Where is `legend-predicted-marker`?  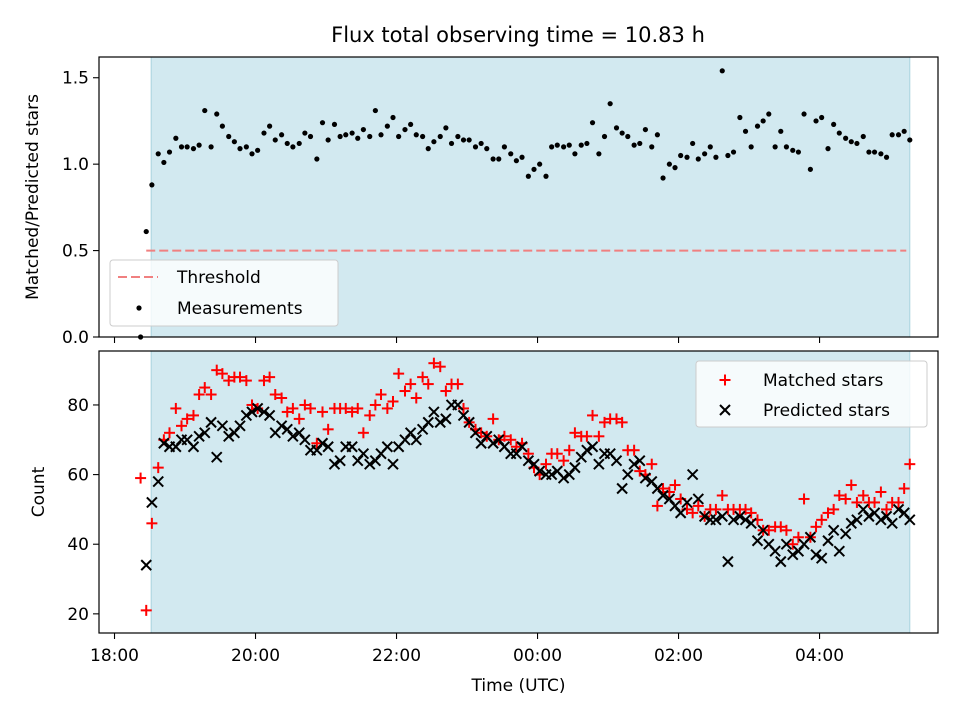
legend-predicted-marker is located at coordinates (725, 410).